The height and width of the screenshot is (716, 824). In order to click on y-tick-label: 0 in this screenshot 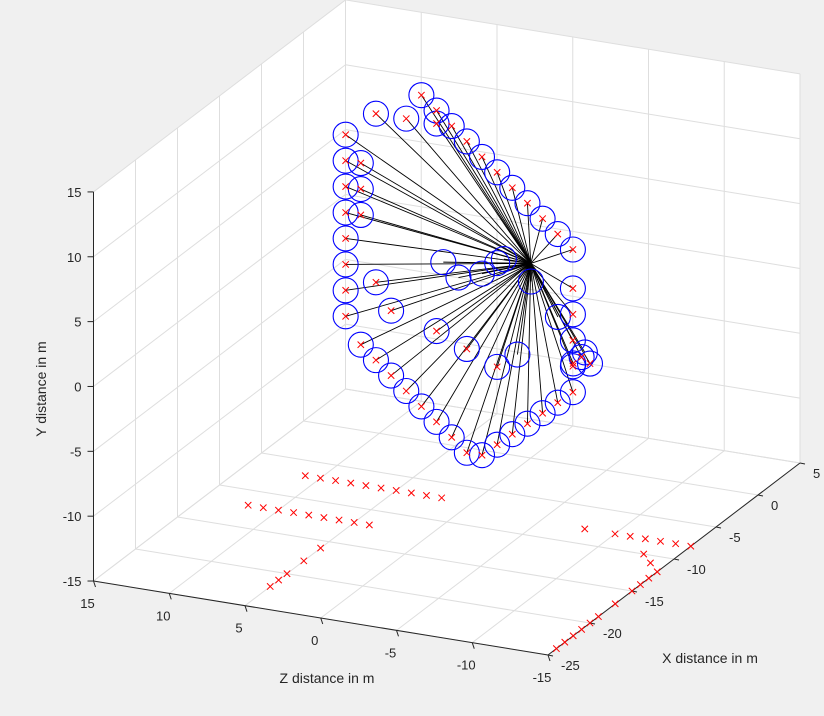, I will do `click(77, 386)`.